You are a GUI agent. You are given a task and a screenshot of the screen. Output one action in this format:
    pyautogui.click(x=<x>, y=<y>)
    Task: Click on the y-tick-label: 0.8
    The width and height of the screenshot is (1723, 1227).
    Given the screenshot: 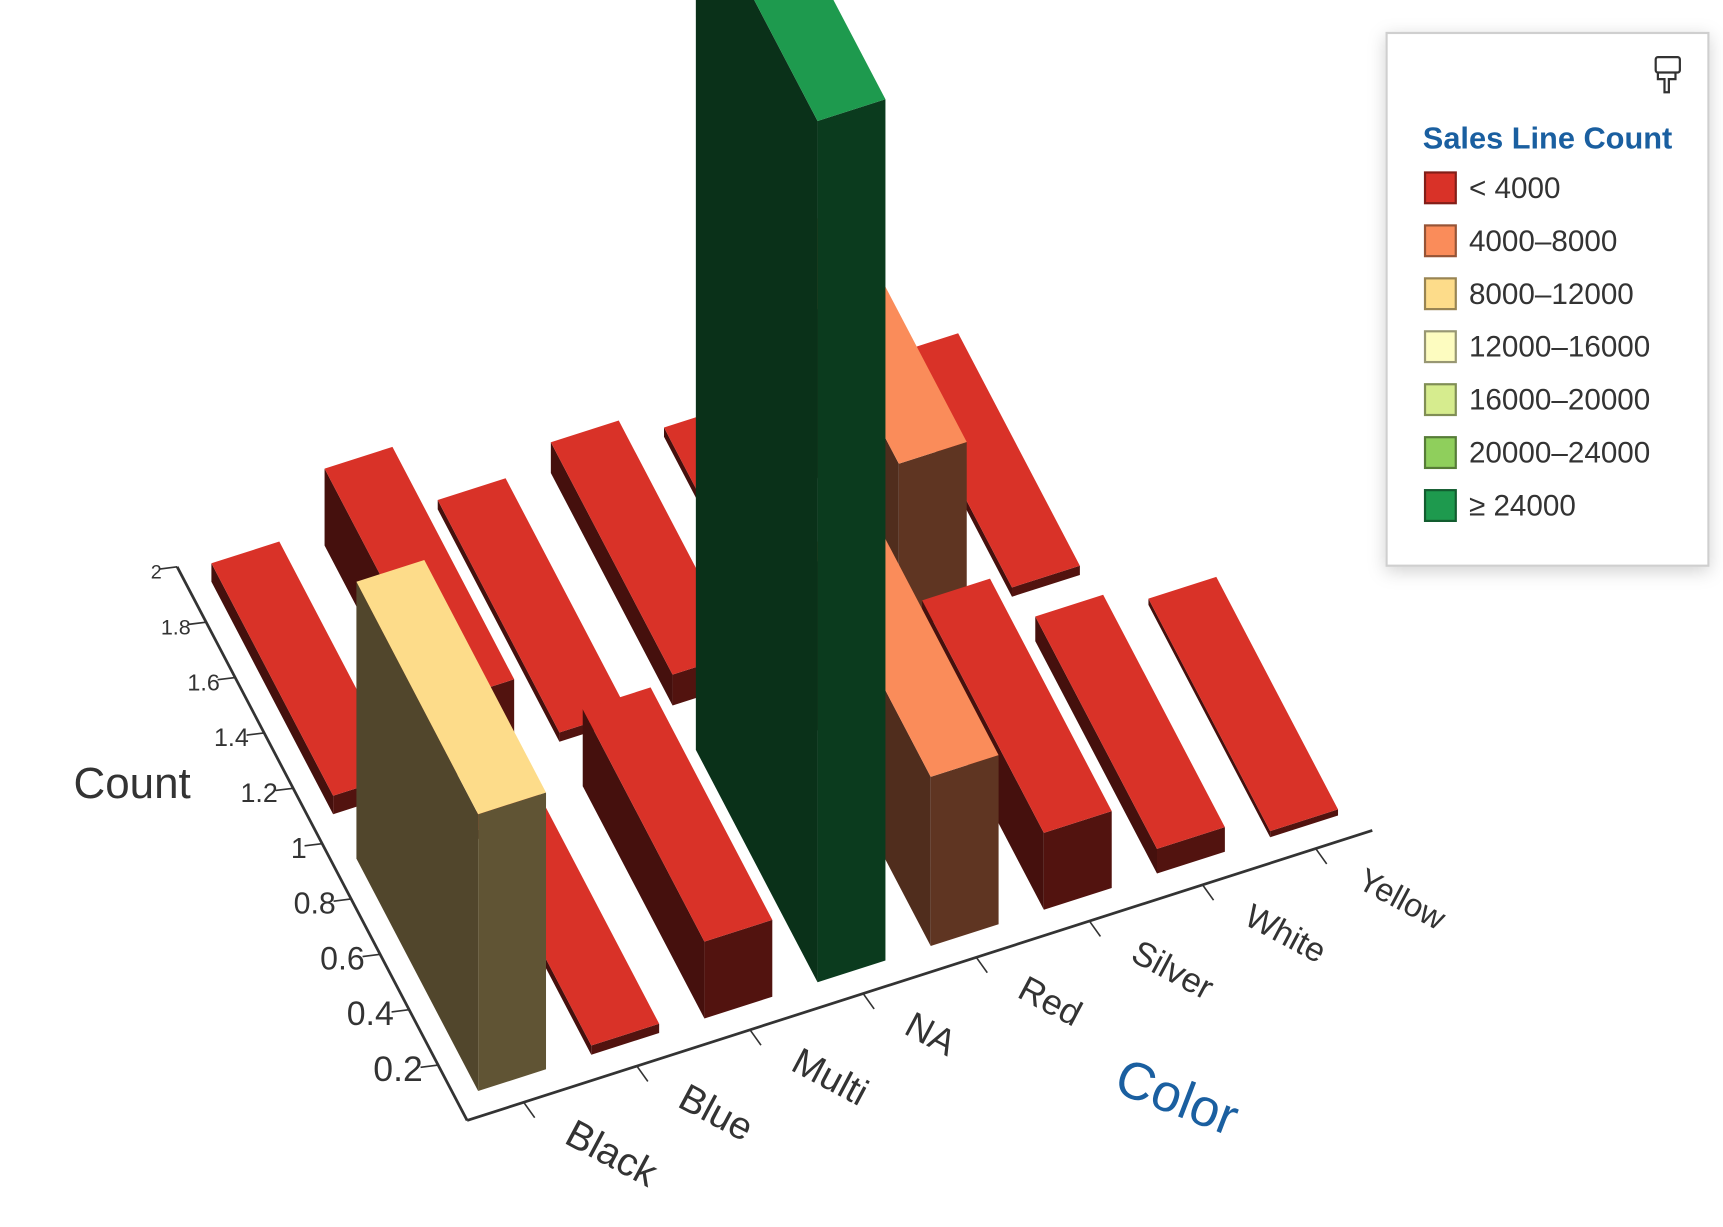 What is the action you would take?
    pyautogui.click(x=315, y=904)
    